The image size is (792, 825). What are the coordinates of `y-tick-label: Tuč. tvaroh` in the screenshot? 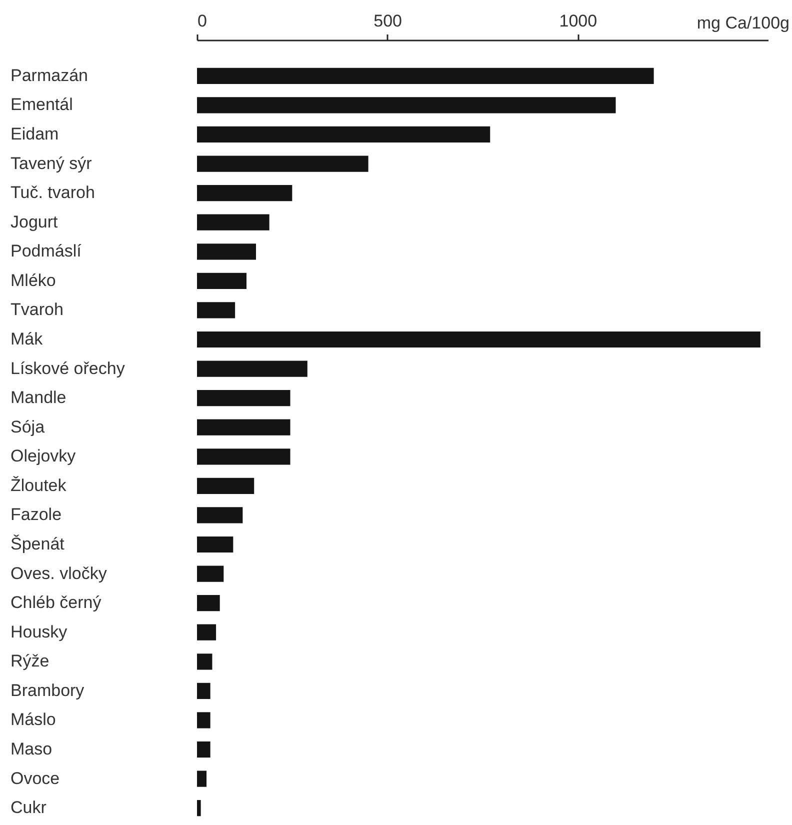 It's located at (52, 192).